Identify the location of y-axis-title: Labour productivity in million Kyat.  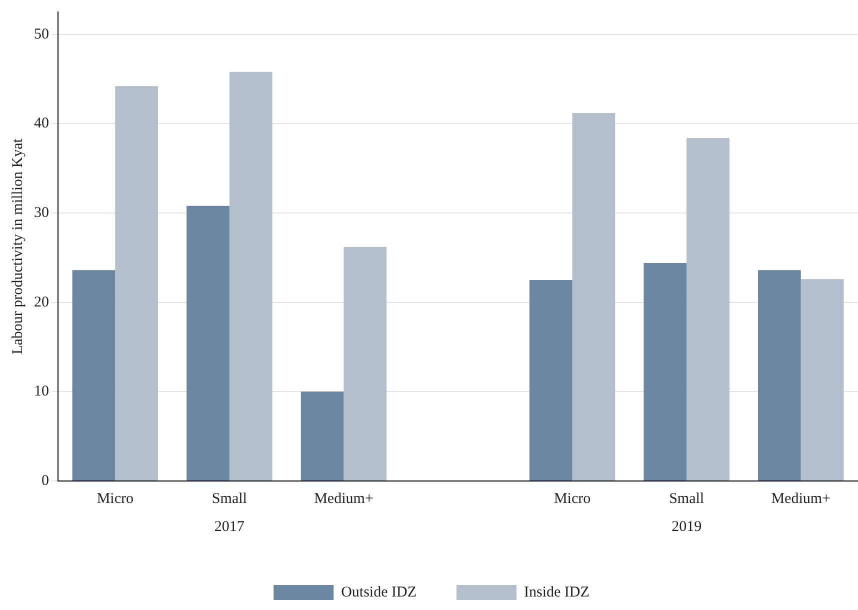
(18, 246).